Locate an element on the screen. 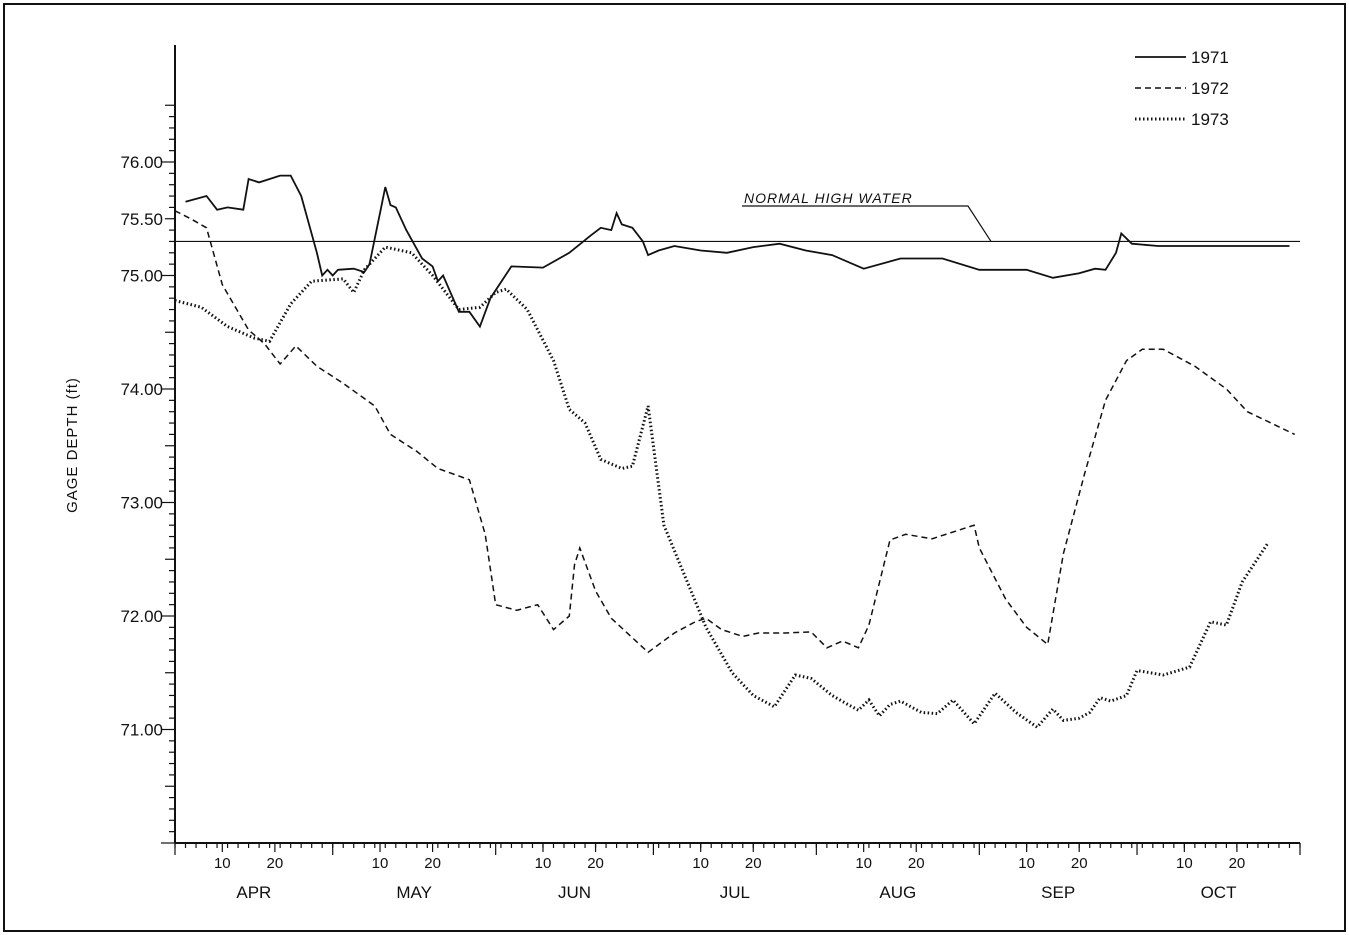  y-axis-label: GAGE DEPTH (ft) is located at coordinates (72, 445).